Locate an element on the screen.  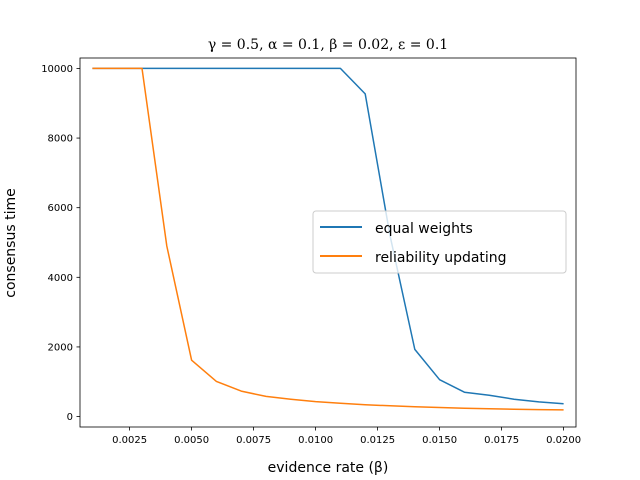
y-tick-label: 2000 is located at coordinates (60, 347).